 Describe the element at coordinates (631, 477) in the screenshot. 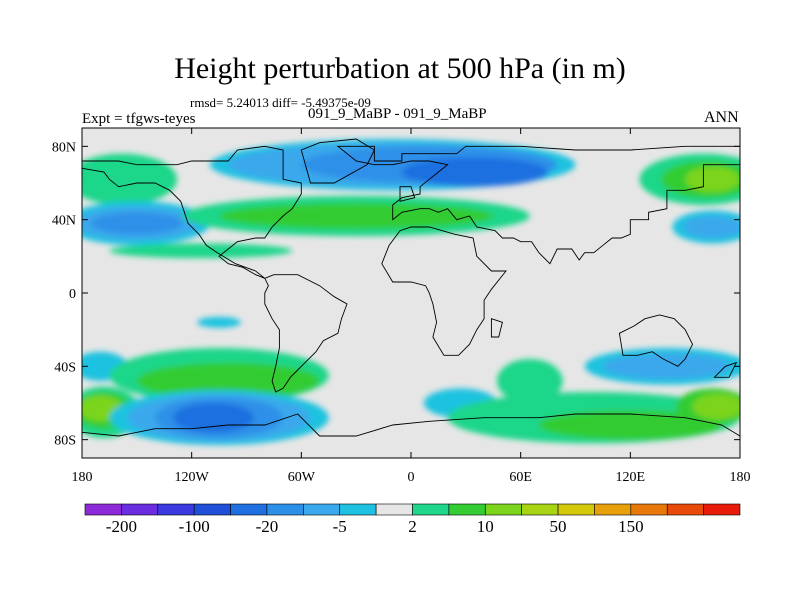

I see `lon-tick-label: 120E` at that location.